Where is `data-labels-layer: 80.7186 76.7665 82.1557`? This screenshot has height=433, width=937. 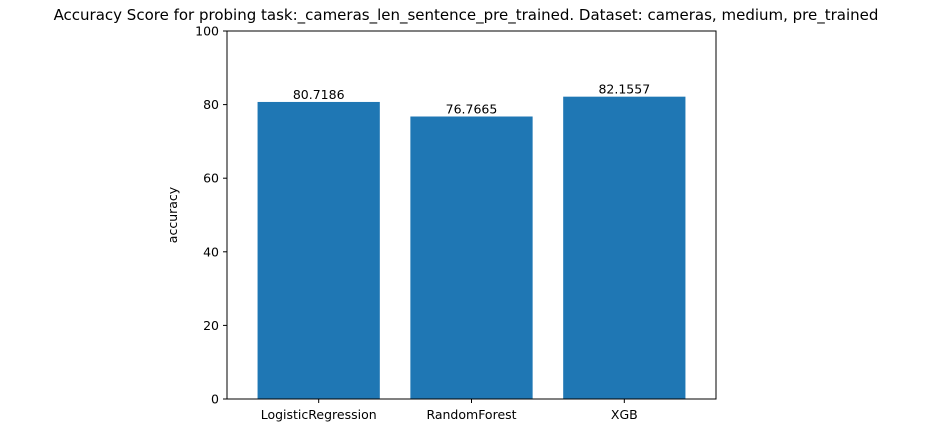 data-labels-layer: 80.7186 76.7665 82.1557 is located at coordinates (471, 99).